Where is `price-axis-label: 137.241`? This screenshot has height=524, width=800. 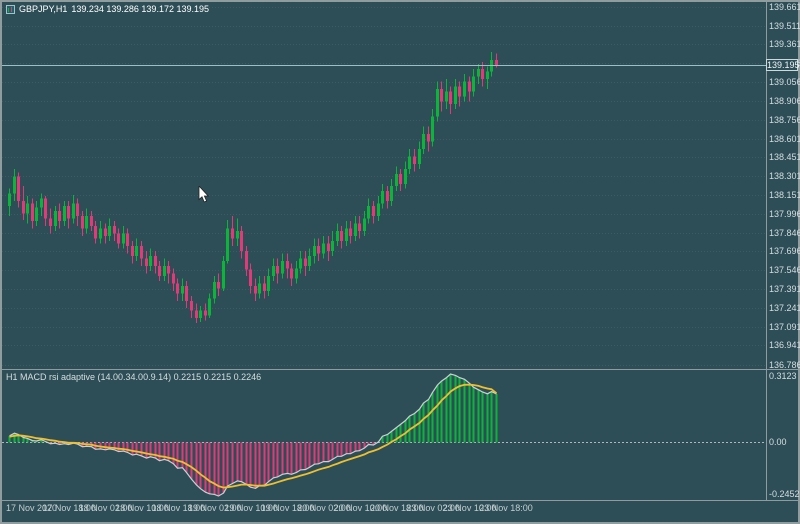 price-axis-label: 137.241 is located at coordinates (784, 308).